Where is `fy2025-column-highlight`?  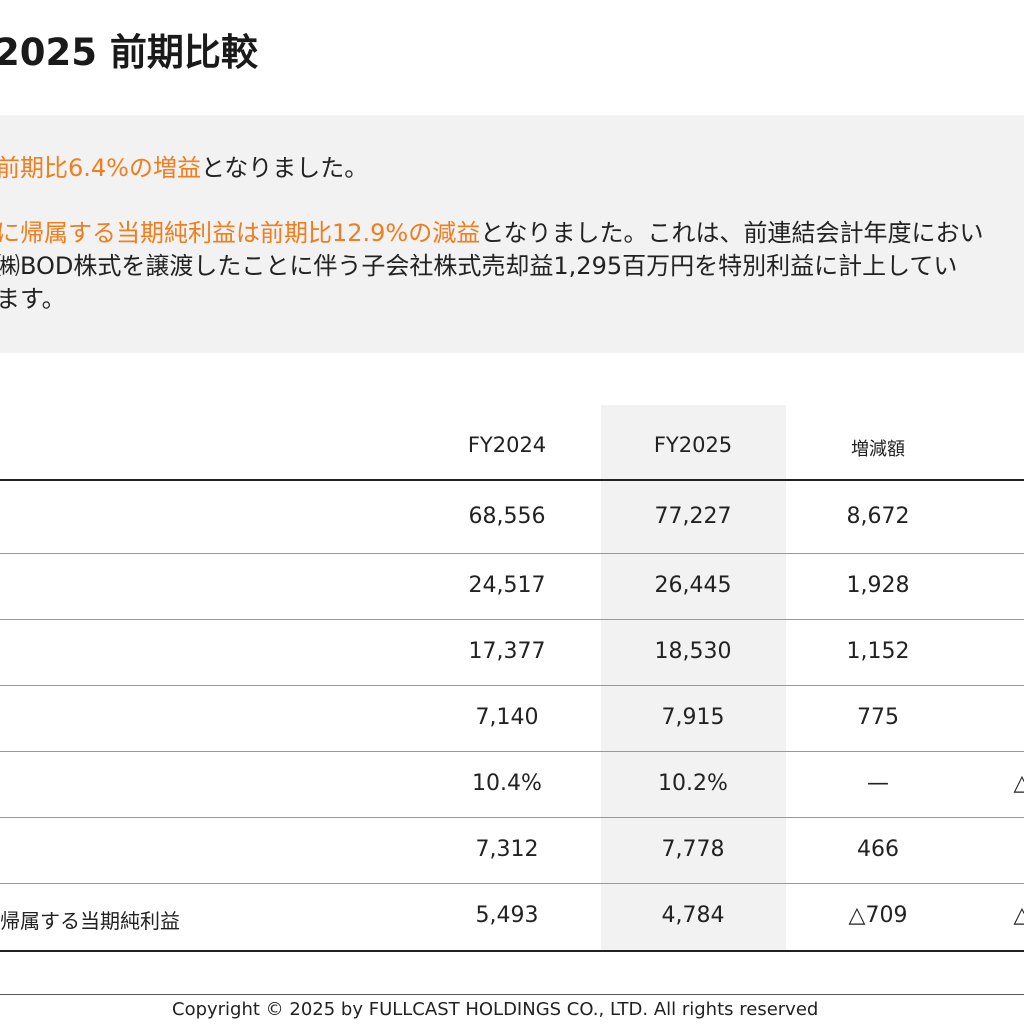
fy2025-column-highlight is located at coordinates (693, 678).